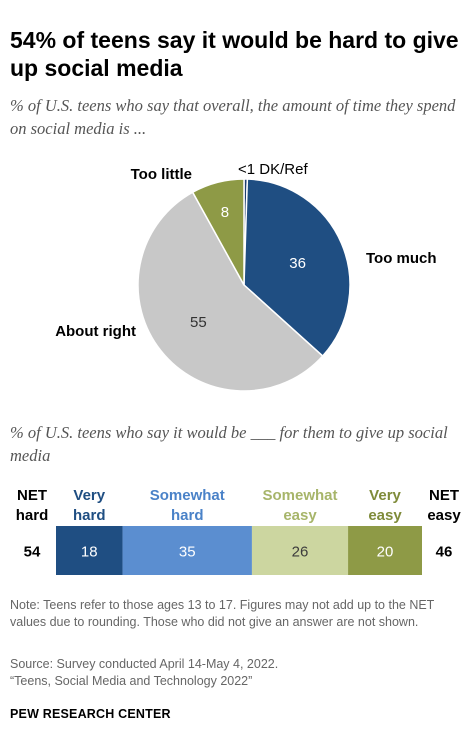  What do you see at coordinates (161, 174) in the screenshot?
I see `pie-category-label: Too little` at bounding box center [161, 174].